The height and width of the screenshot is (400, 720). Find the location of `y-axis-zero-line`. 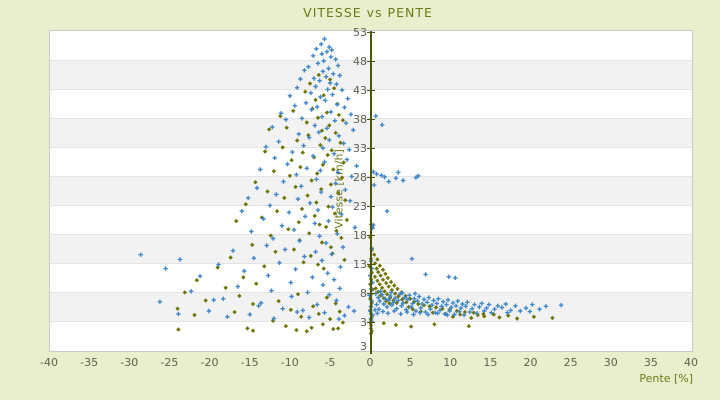

y-axis-zero-line is located at coordinates (371, 192).